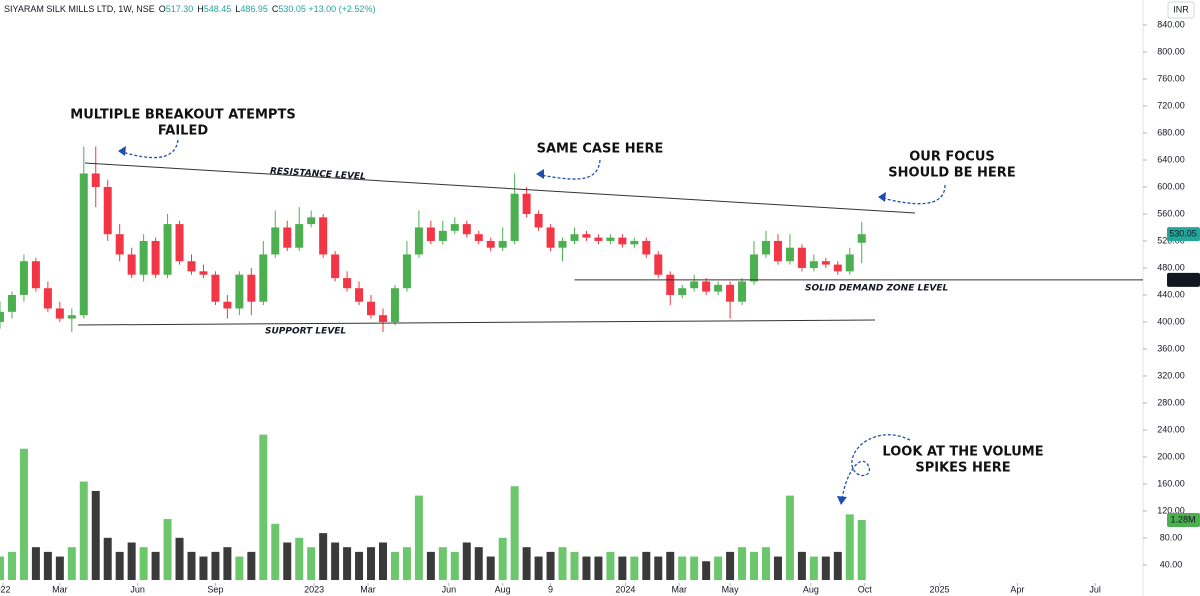  What do you see at coordinates (180, 9) in the screenshot?
I see `ohlc-value: 517.30` at bounding box center [180, 9].